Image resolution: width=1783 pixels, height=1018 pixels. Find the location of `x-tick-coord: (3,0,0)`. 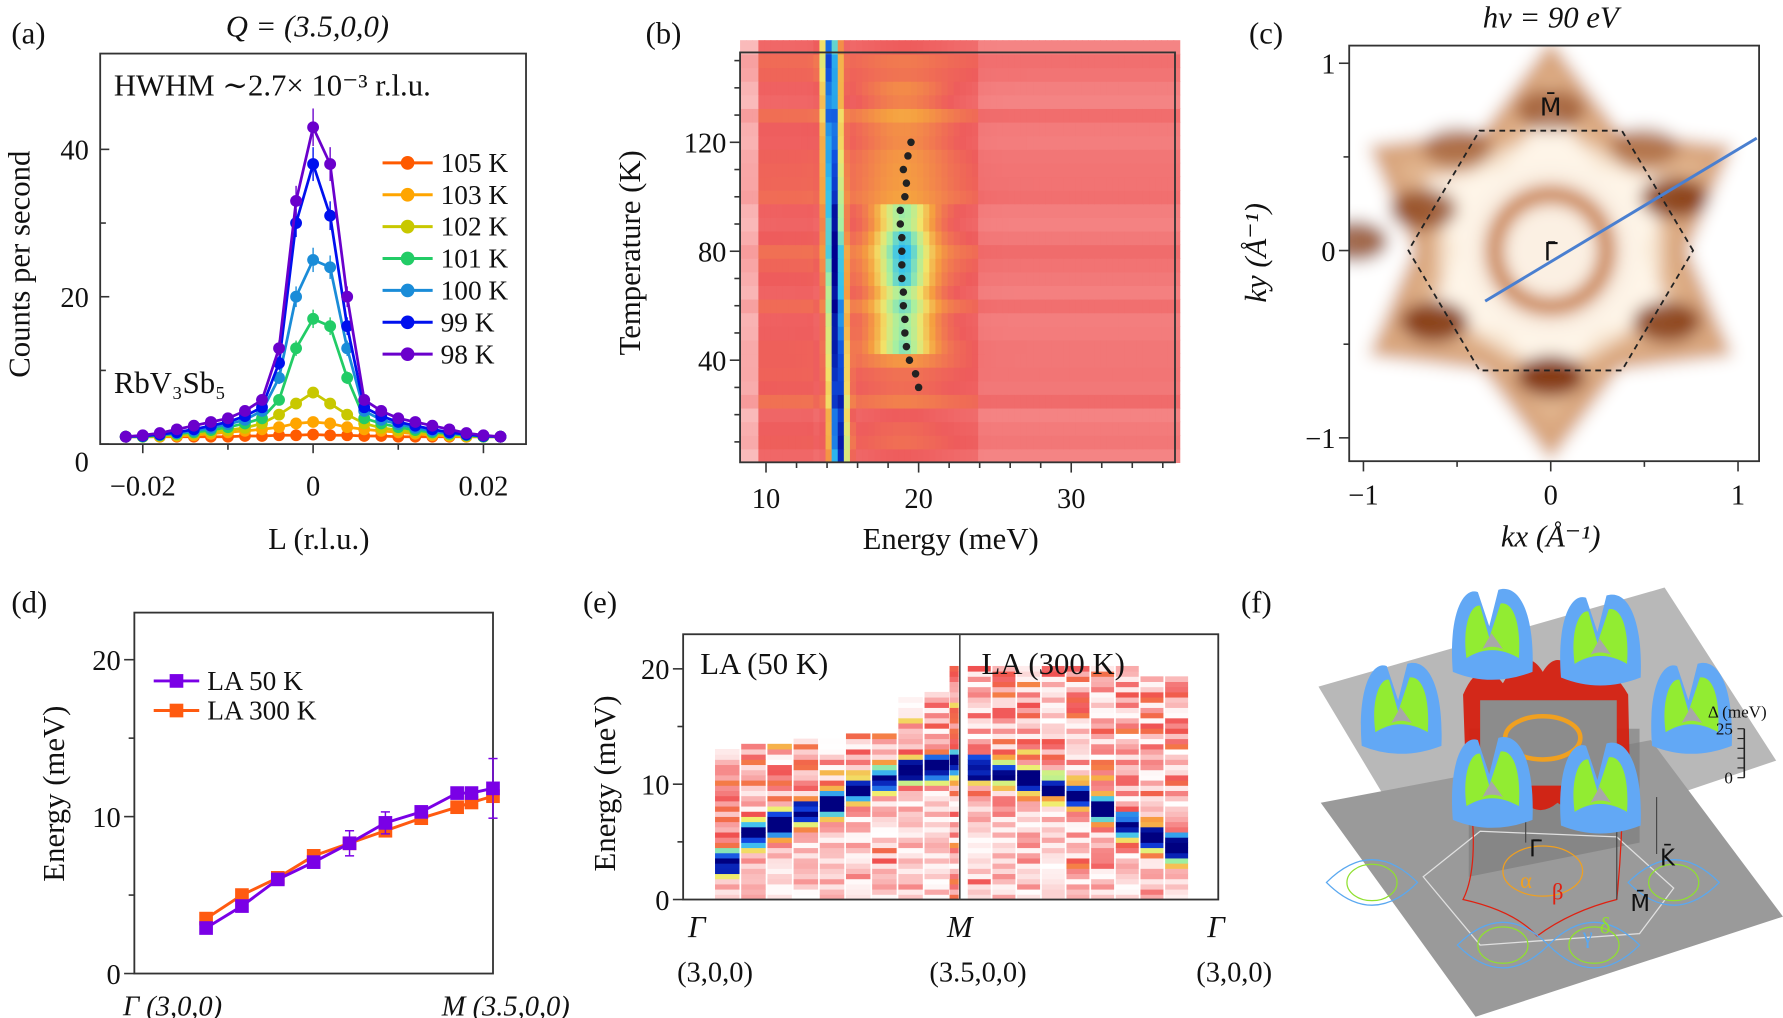

x-tick-coord: (3,0,0) is located at coordinates (715, 973).